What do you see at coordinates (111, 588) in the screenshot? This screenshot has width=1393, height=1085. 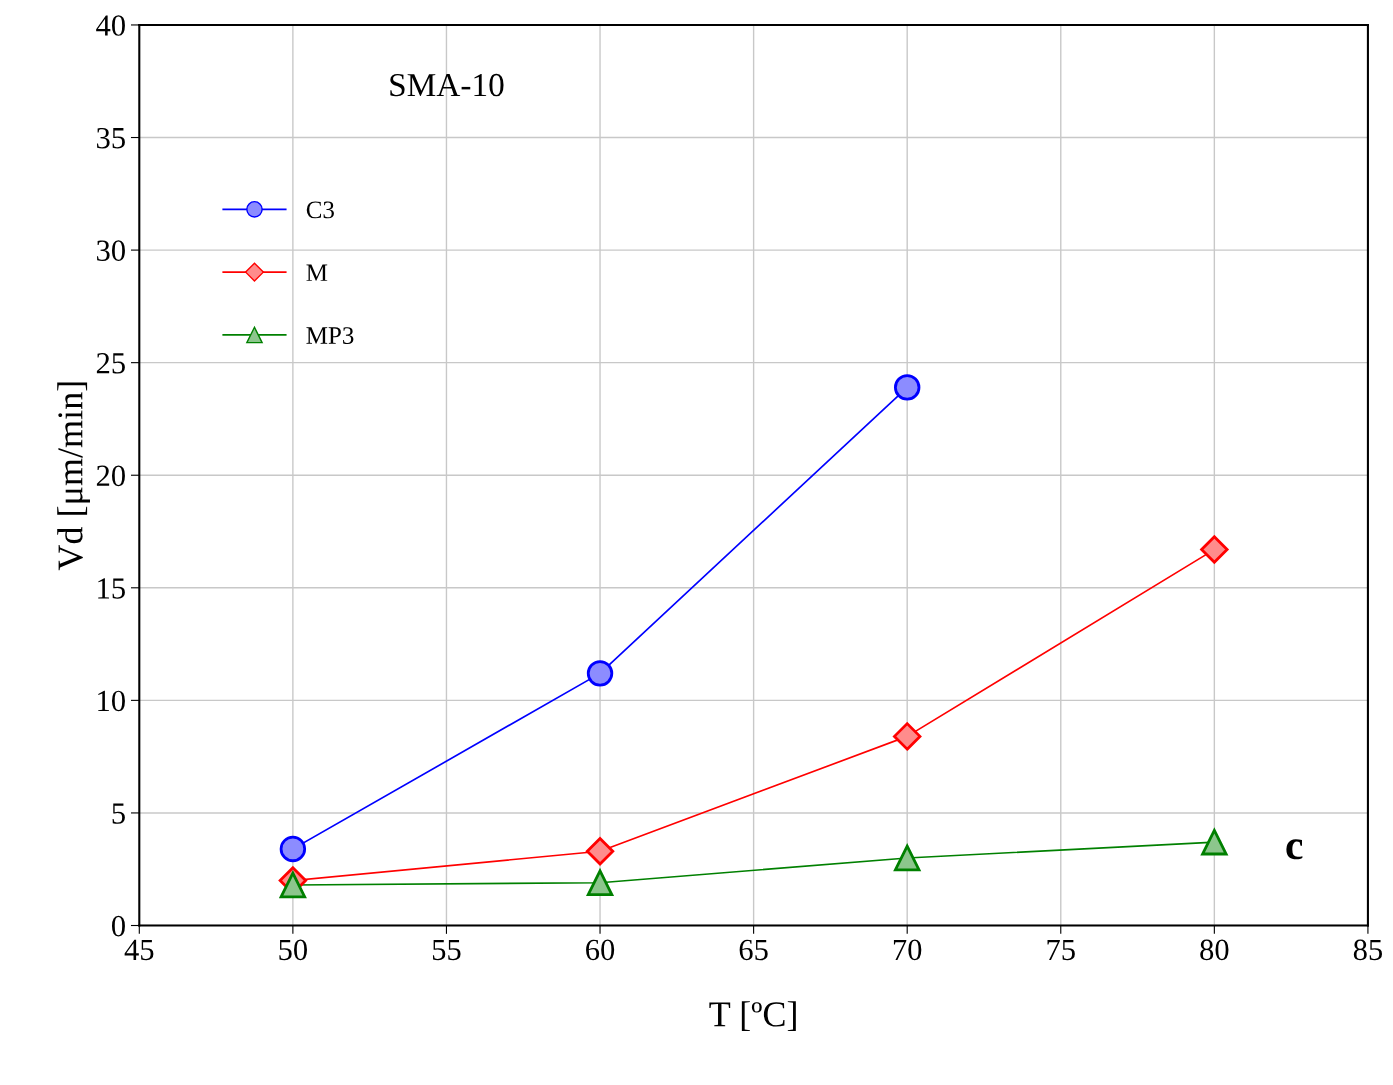 I see `y-tick-label: 15` at bounding box center [111, 588].